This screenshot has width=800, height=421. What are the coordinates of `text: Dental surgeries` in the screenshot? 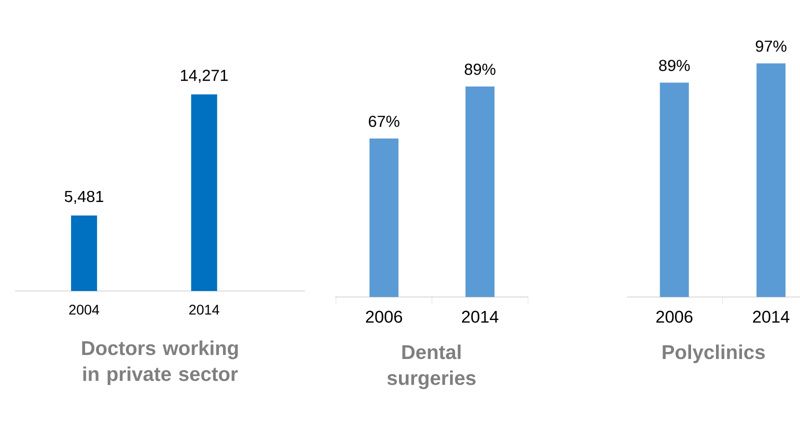 It's located at (431, 367).